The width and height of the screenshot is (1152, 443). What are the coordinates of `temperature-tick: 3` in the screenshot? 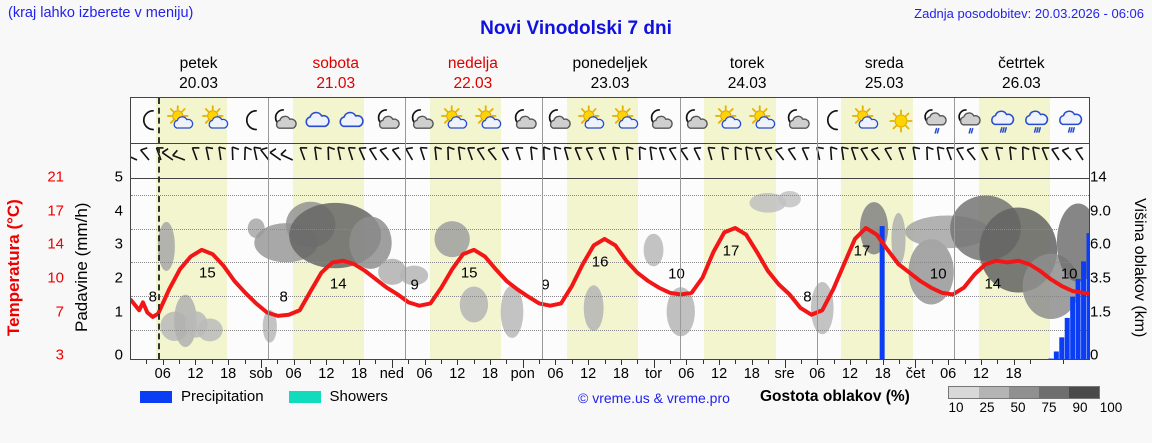 It's located at (59, 355).